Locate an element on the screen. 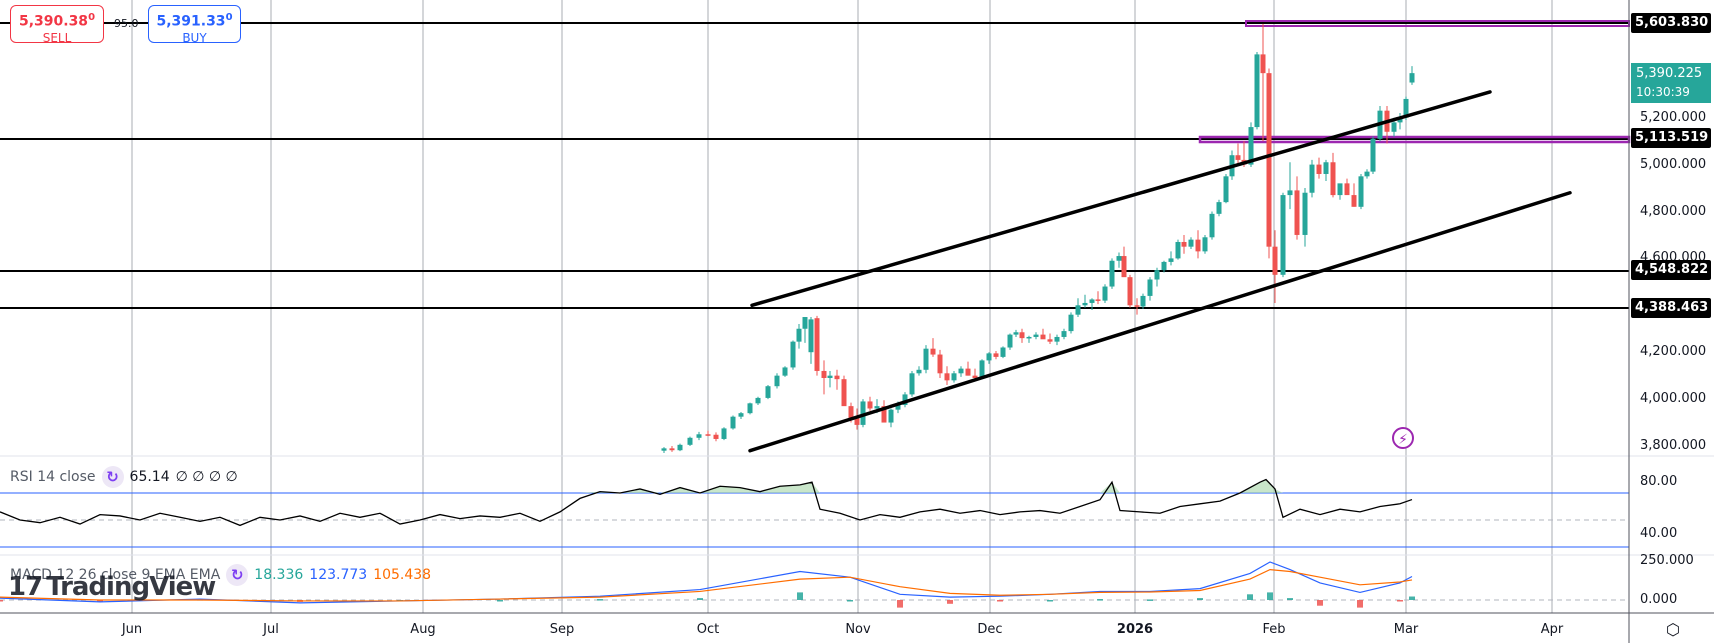 This screenshot has height=643, width=1714. price-level-tag: 5,603.830 is located at coordinates (1671, 23).